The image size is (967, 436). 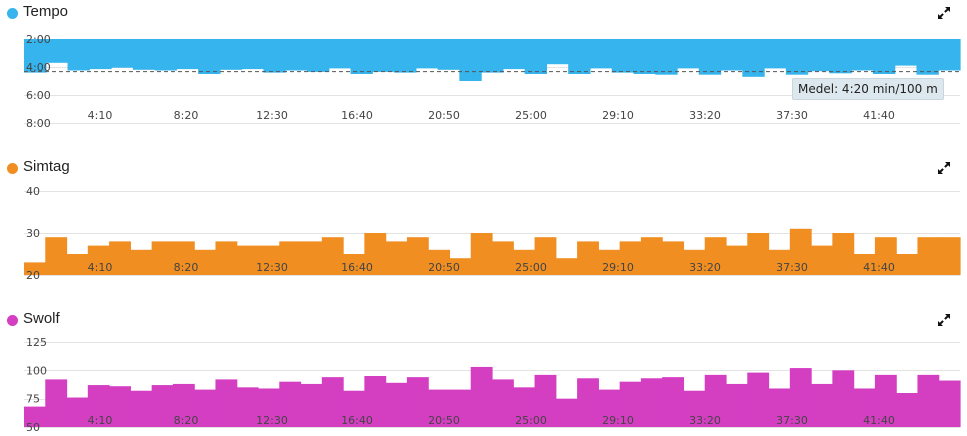 I want to click on y-tick-label: 50, so click(x=33, y=427).